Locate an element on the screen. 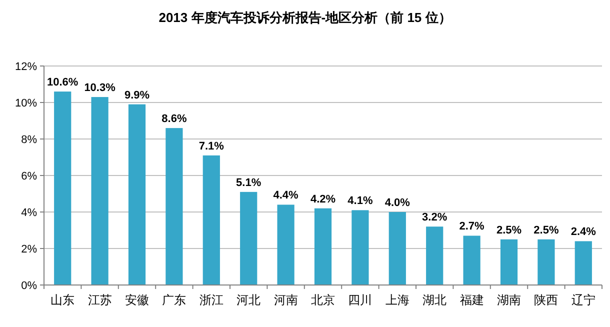 The width and height of the screenshot is (610, 327). data-label: 10.6% is located at coordinates (62, 82).